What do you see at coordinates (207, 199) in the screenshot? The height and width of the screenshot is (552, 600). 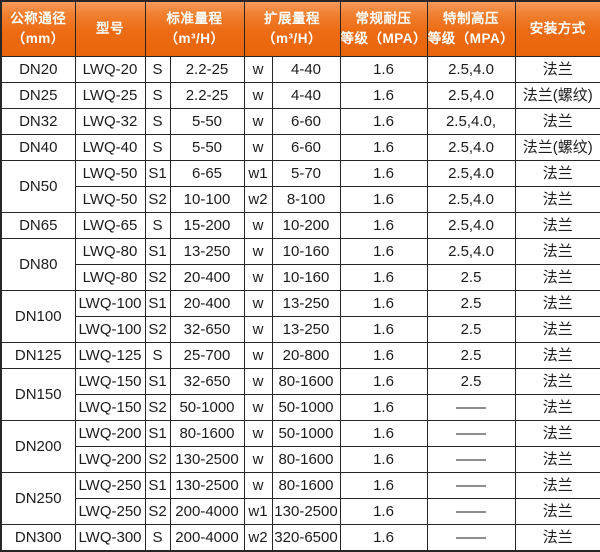 I see `cell-standard-range: 10-100` at bounding box center [207, 199].